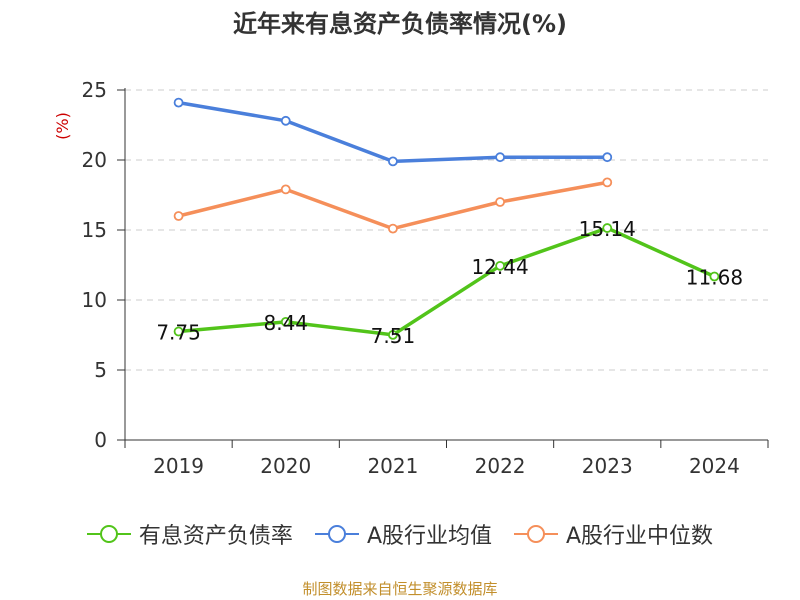 The height and width of the screenshot is (600, 800). Describe the element at coordinates (94, 230) in the screenshot. I see `y-tick-label: 15` at that location.